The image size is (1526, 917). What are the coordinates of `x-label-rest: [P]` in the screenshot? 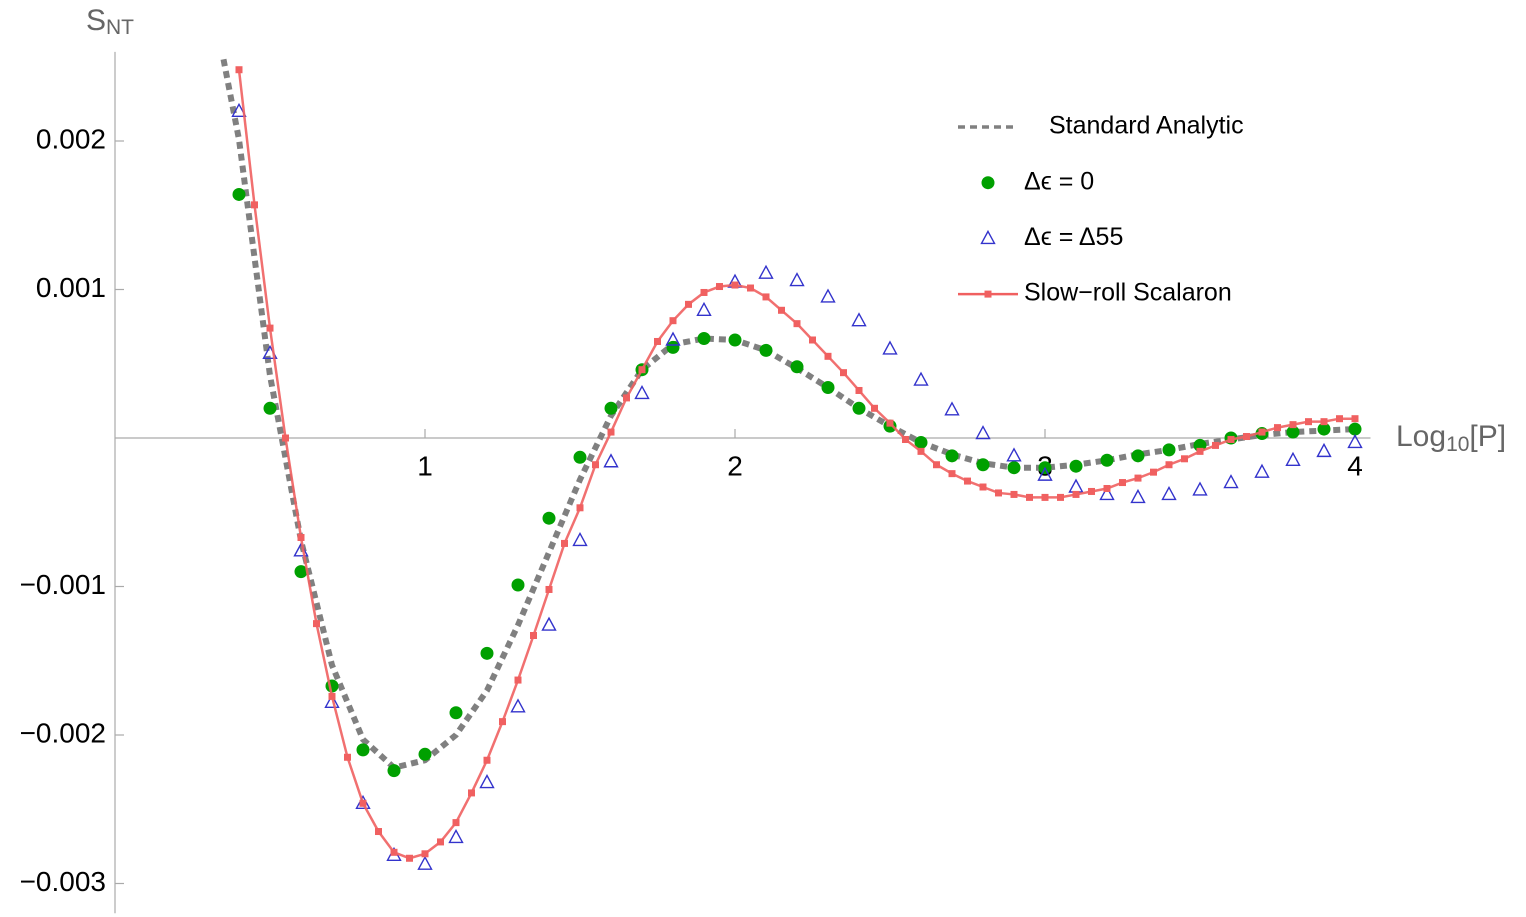 It's located at (1487, 436).